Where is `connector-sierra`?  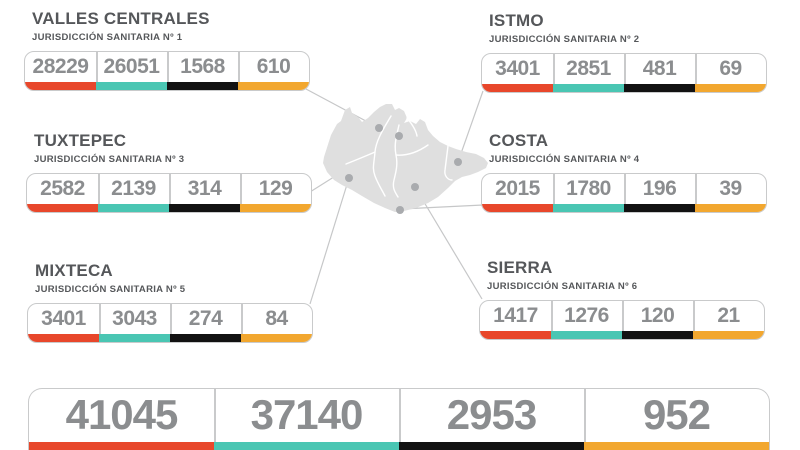 connector-sierra is located at coordinates (448, 243).